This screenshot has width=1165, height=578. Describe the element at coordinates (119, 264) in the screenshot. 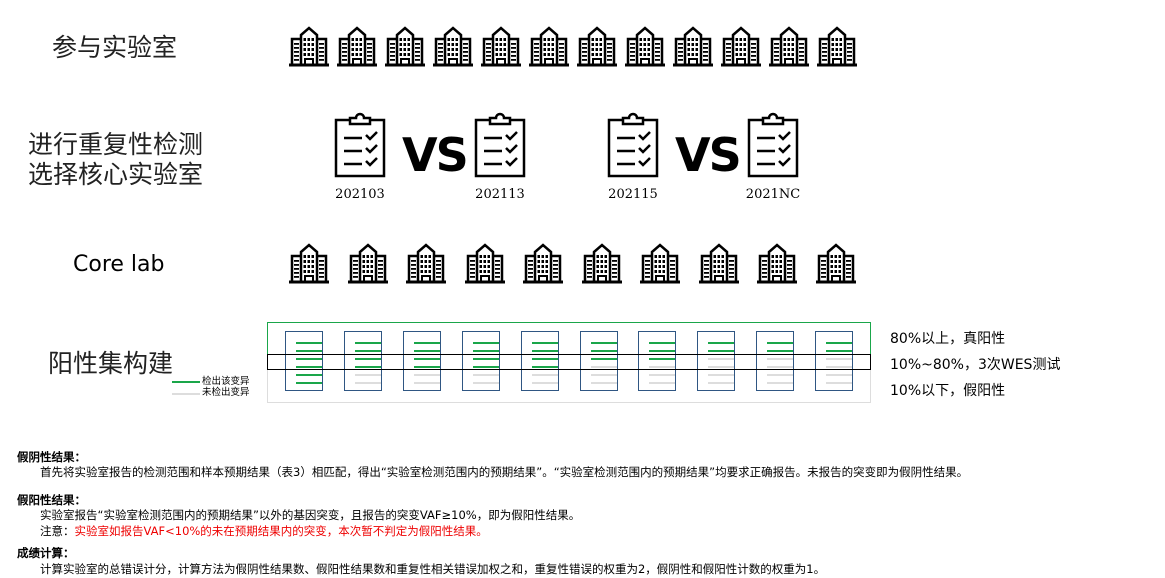

I see `core-lab-label: Core lab` at that location.